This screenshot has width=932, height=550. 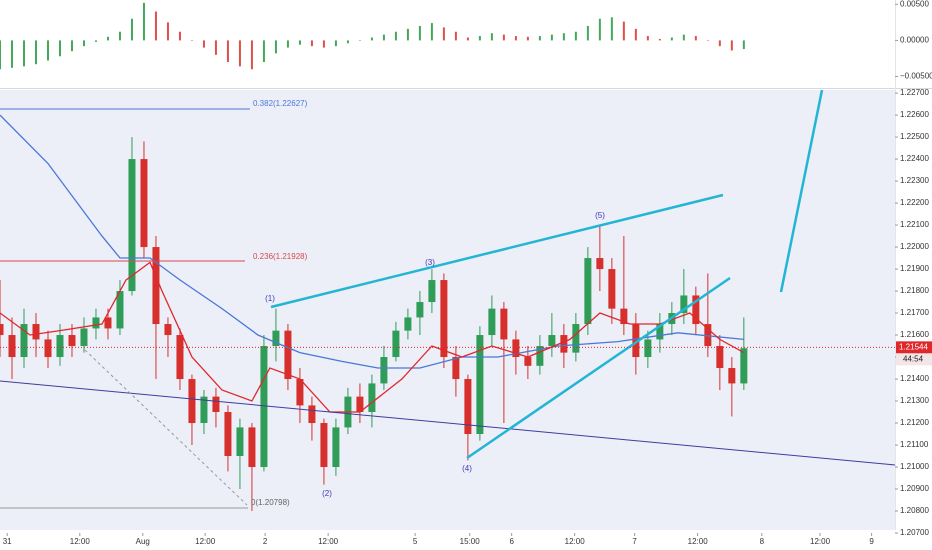 I want to click on y-tick-label: 1.22400, so click(x=914, y=158).